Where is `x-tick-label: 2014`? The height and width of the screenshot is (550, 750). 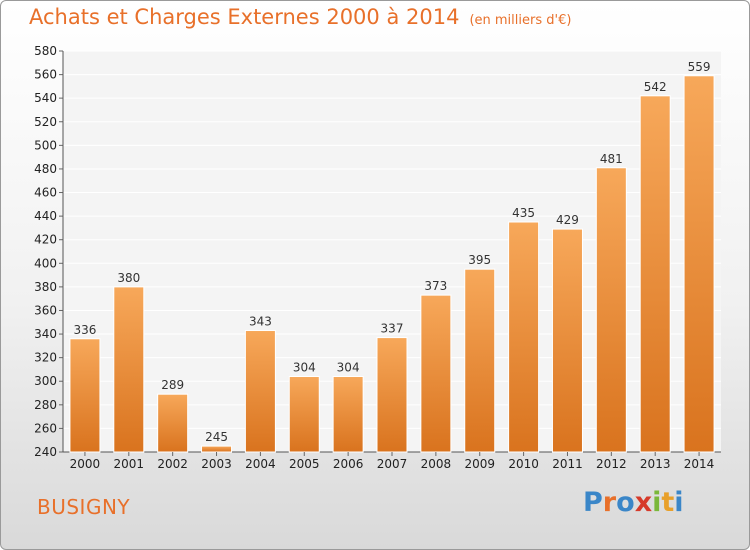 x-tick-label: 2014 is located at coordinates (699, 464).